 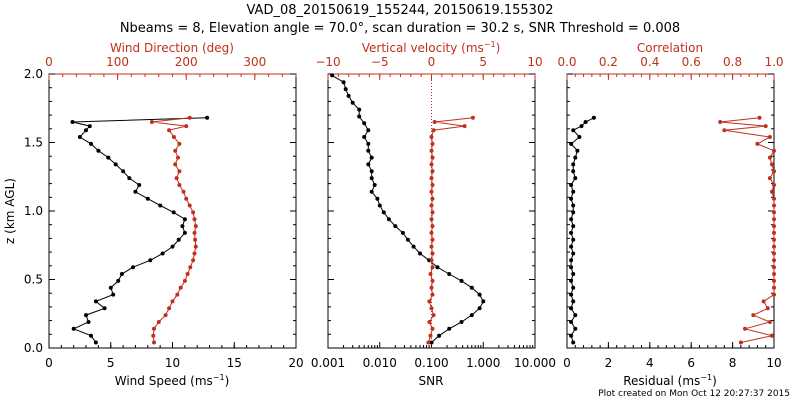 I want to click on top-tick-label: 0, so click(x=49, y=62).